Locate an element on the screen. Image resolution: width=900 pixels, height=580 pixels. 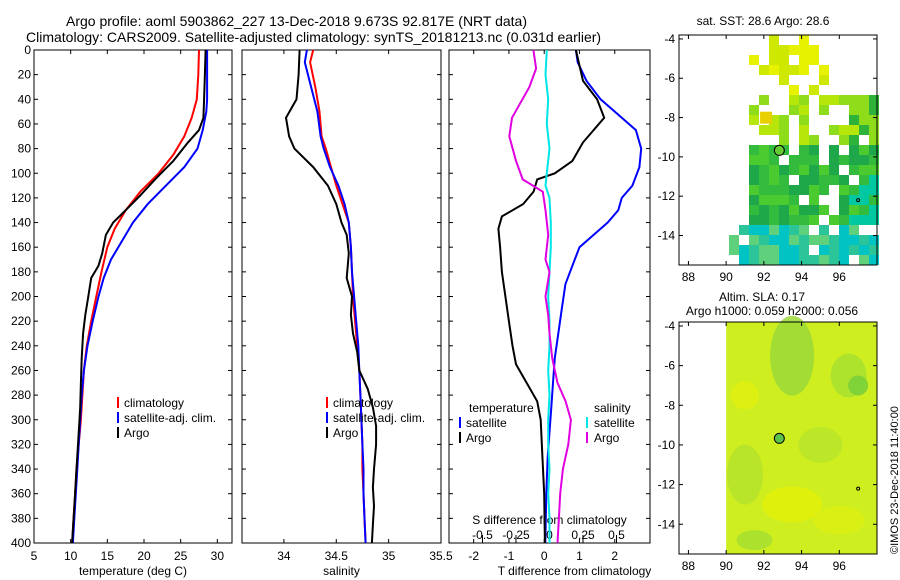
temperature-ytick-label: 100 is located at coordinates (21, 173).